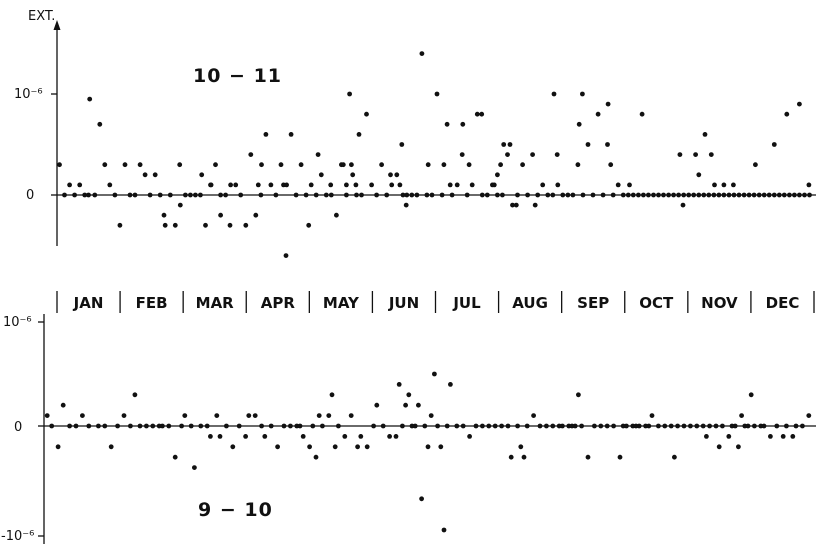 Image resolution: width=818 pixels, height=549 pixels. What do you see at coordinates (215, 303) in the screenshot?
I see `month-label: MAR` at bounding box center [215, 303].